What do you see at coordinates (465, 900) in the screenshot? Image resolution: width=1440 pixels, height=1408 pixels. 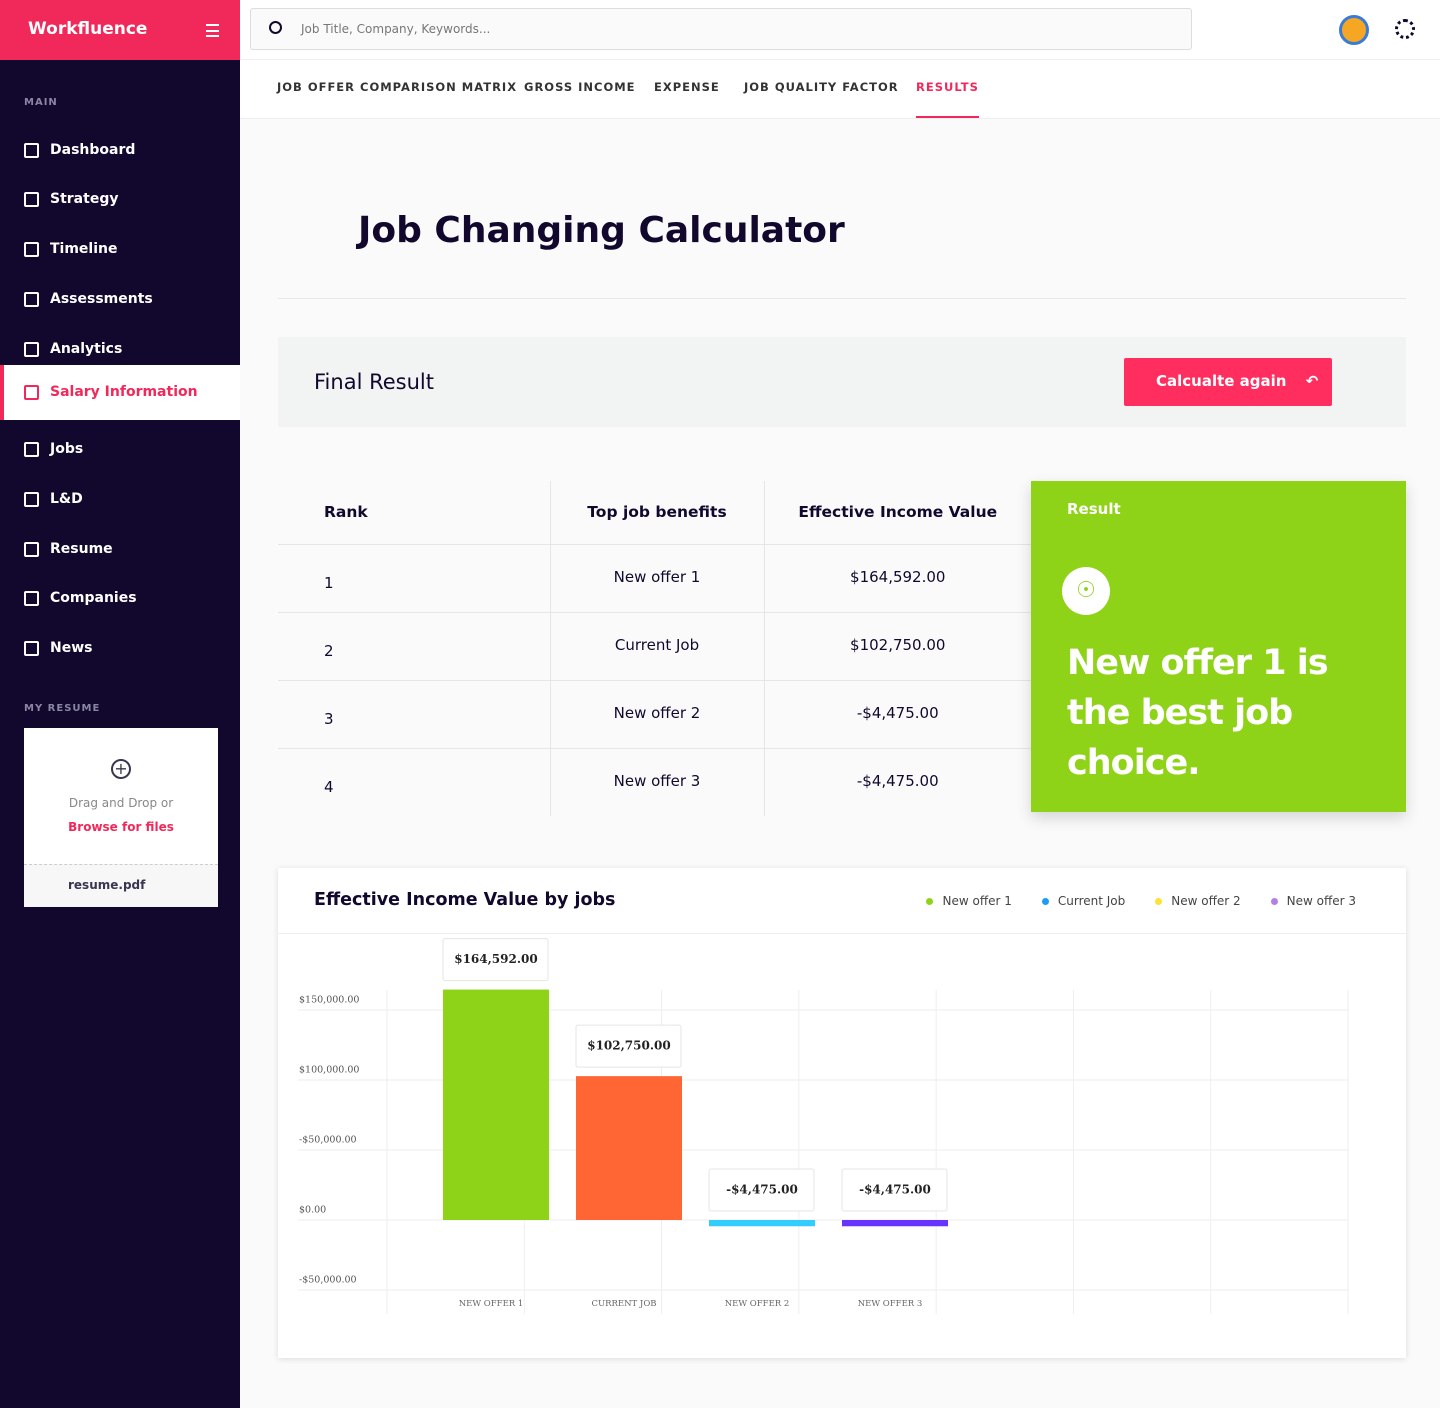 I see `chart-title: Effective Income Value by jobs` at bounding box center [465, 900].